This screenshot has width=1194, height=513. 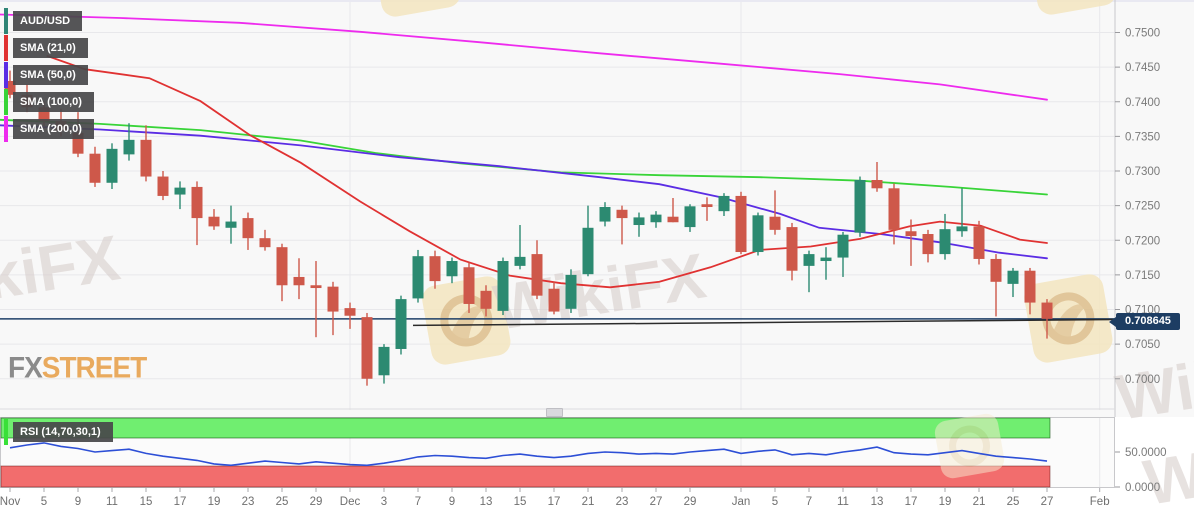 I want to click on legend-item-rsi: RSI (14,70,30,1), so click(x=58, y=432).